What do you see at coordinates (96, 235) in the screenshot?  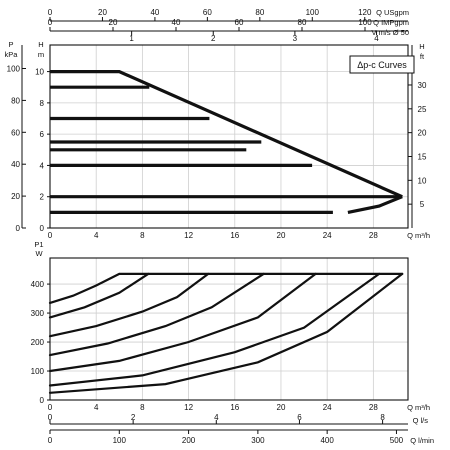 I see `upper-x-tick-label: 4` at bounding box center [96, 235].